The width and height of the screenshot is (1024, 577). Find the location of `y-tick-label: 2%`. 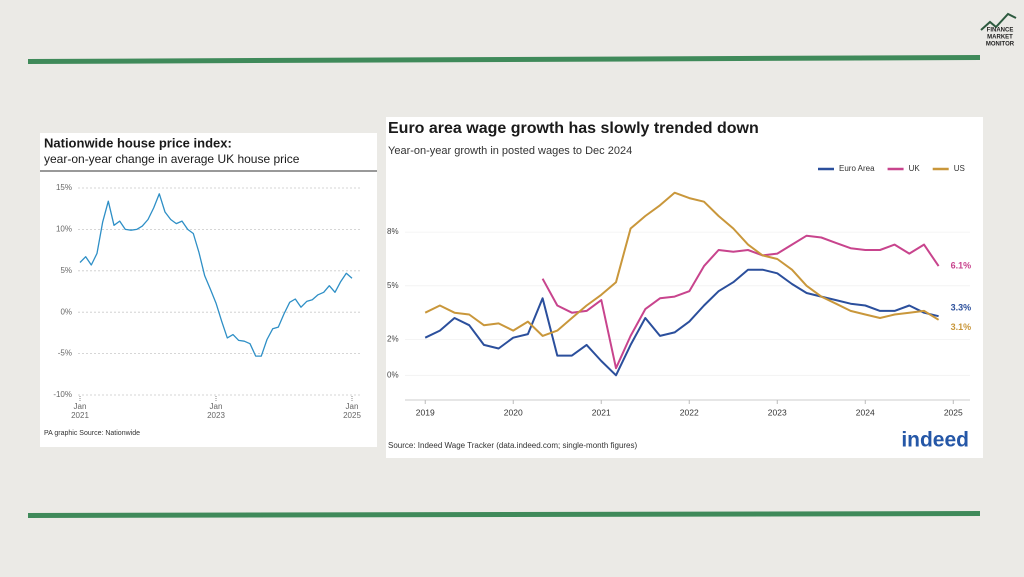

y-tick-label: 2% is located at coordinates (393, 339).